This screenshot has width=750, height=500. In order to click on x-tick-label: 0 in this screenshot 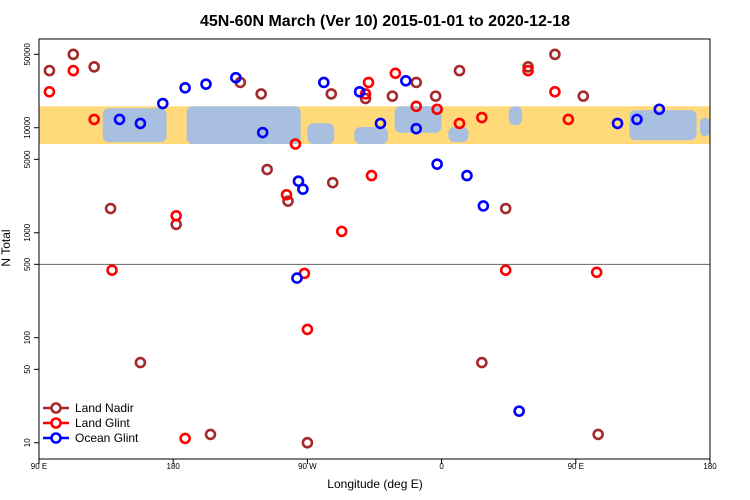, I will do `click(441, 466)`.